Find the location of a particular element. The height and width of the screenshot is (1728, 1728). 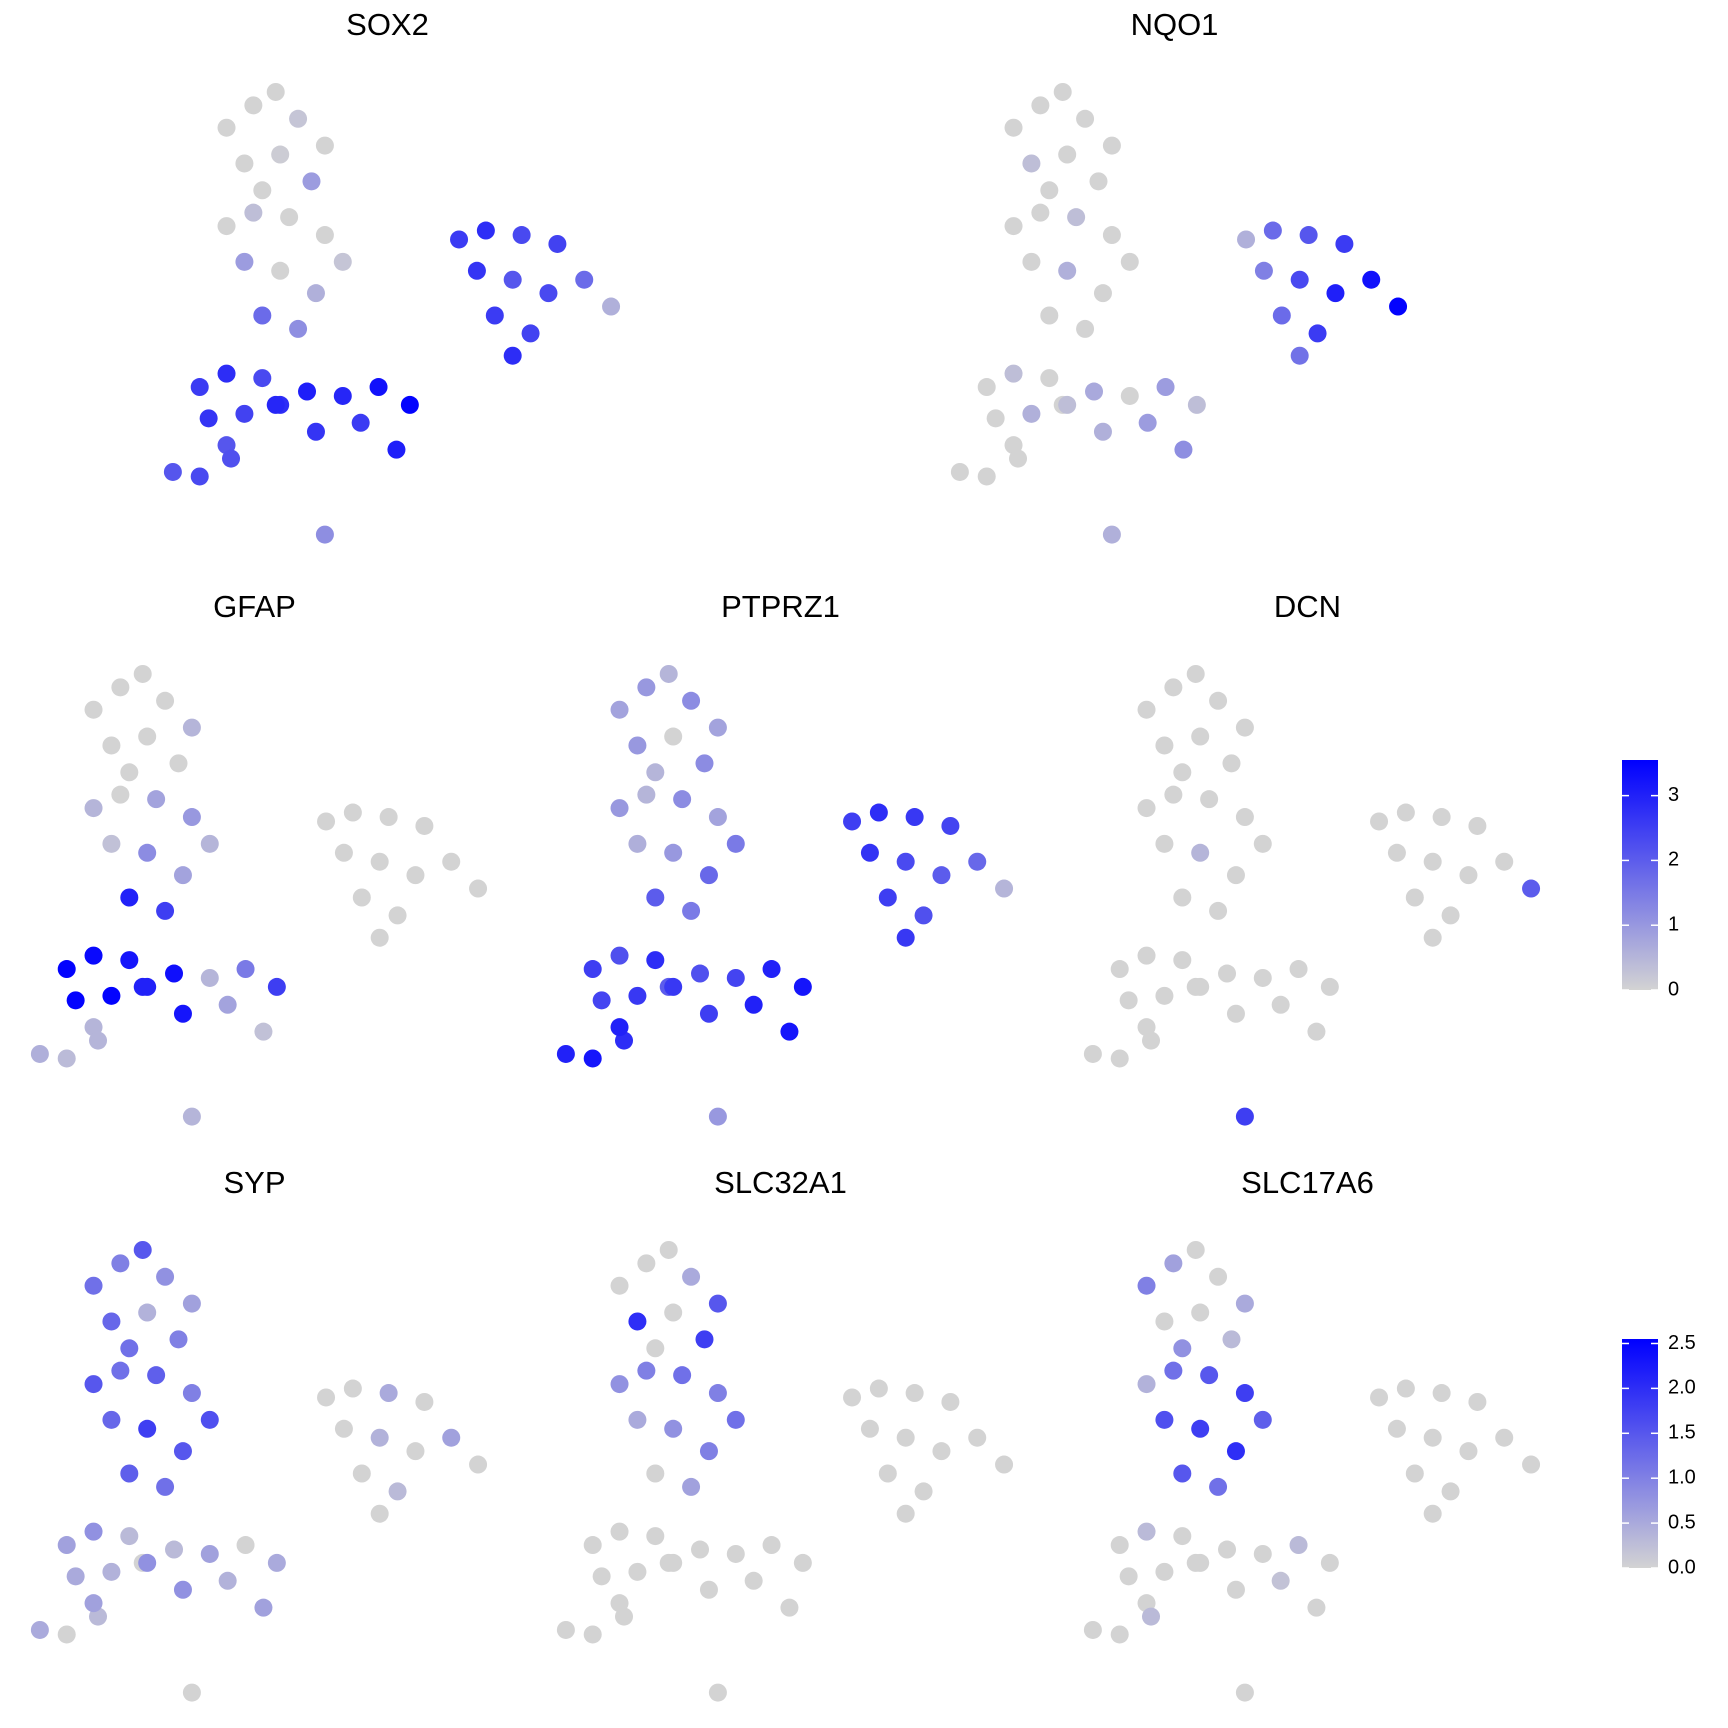

colorbar-label: 2.0 is located at coordinates (1682, 1388).